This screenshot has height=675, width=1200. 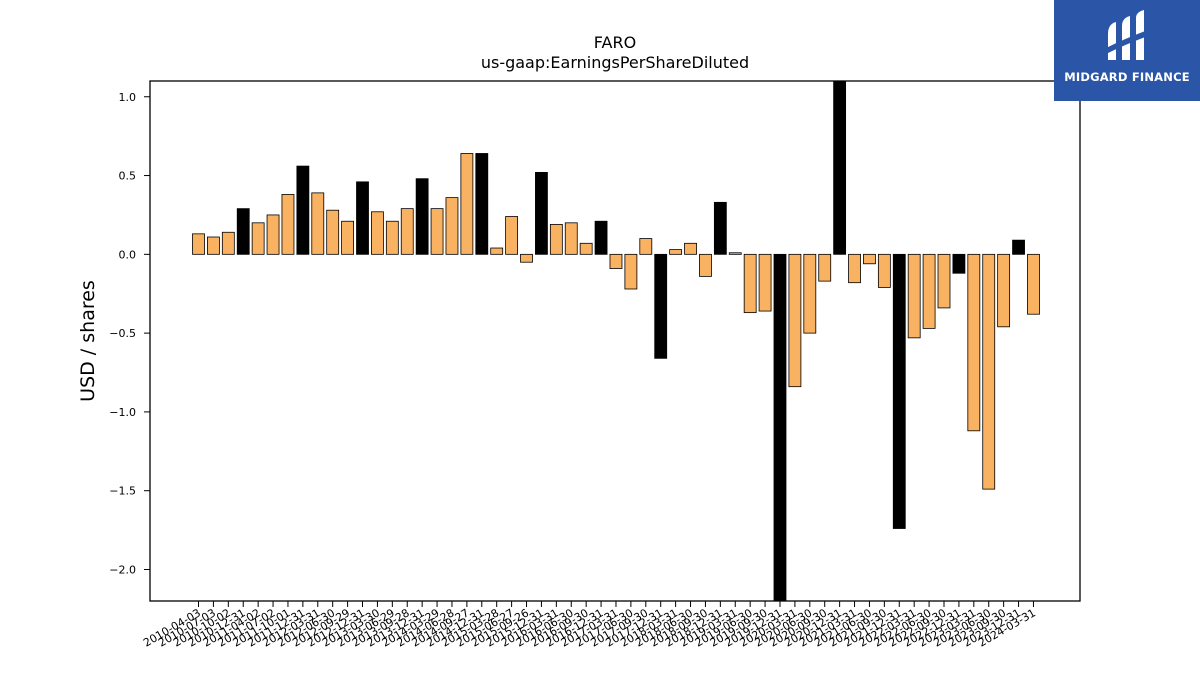 I want to click on y-tick-label: −1.5, so click(x=122, y=491).